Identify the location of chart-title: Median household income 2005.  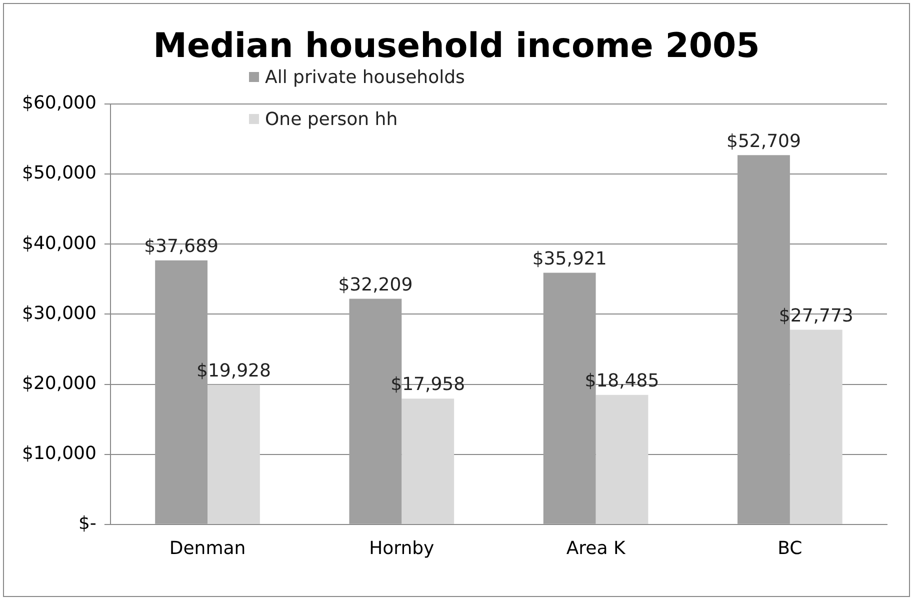
(456, 46).